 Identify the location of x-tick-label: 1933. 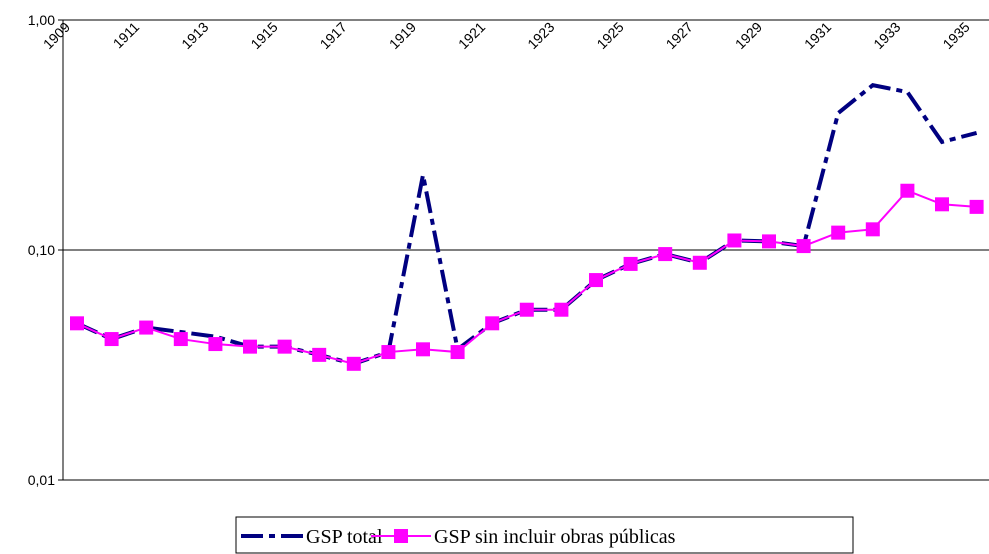
(886, 35).